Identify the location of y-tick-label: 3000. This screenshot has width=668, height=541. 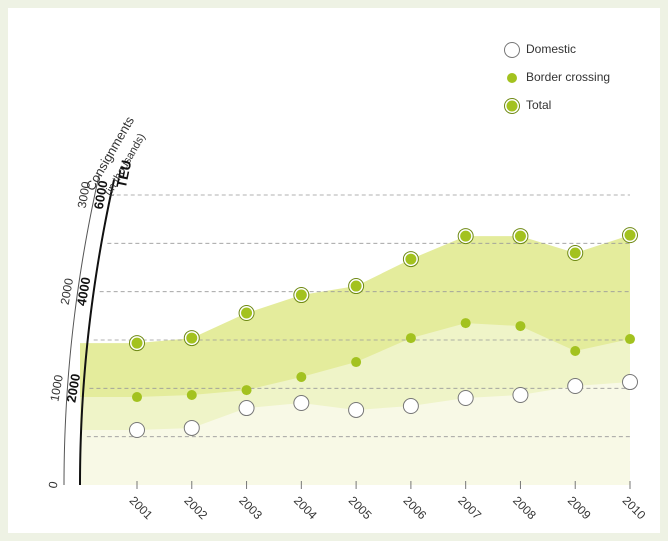
(84, 194).